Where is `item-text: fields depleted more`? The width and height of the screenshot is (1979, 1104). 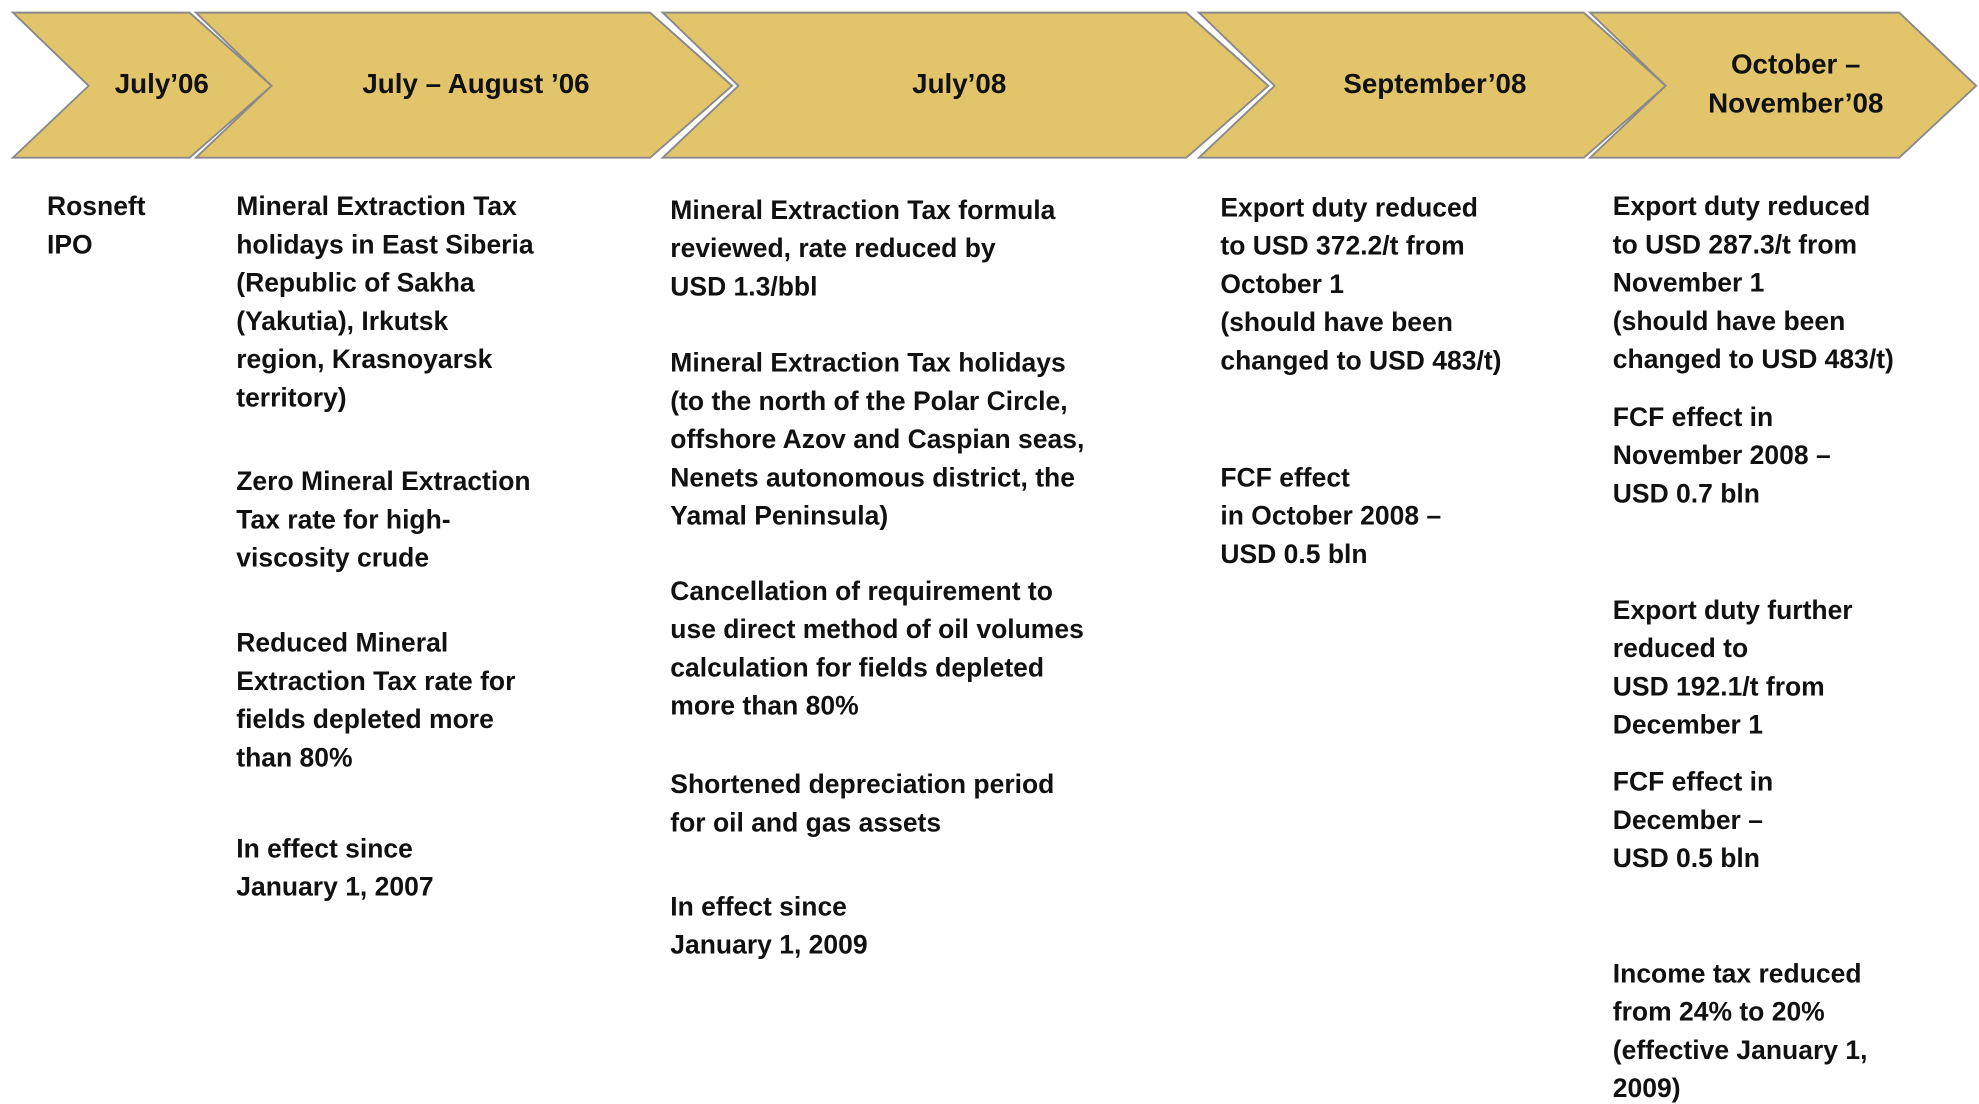 item-text: fields depleted more is located at coordinates (365, 719).